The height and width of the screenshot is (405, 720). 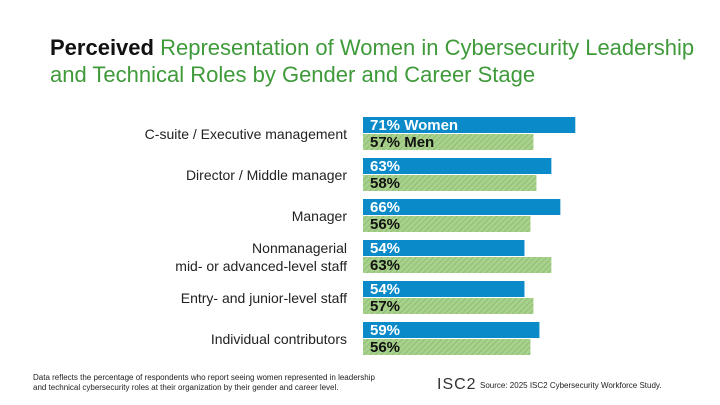 I want to click on category-label: C-suite / Executive management, so click(x=245, y=134).